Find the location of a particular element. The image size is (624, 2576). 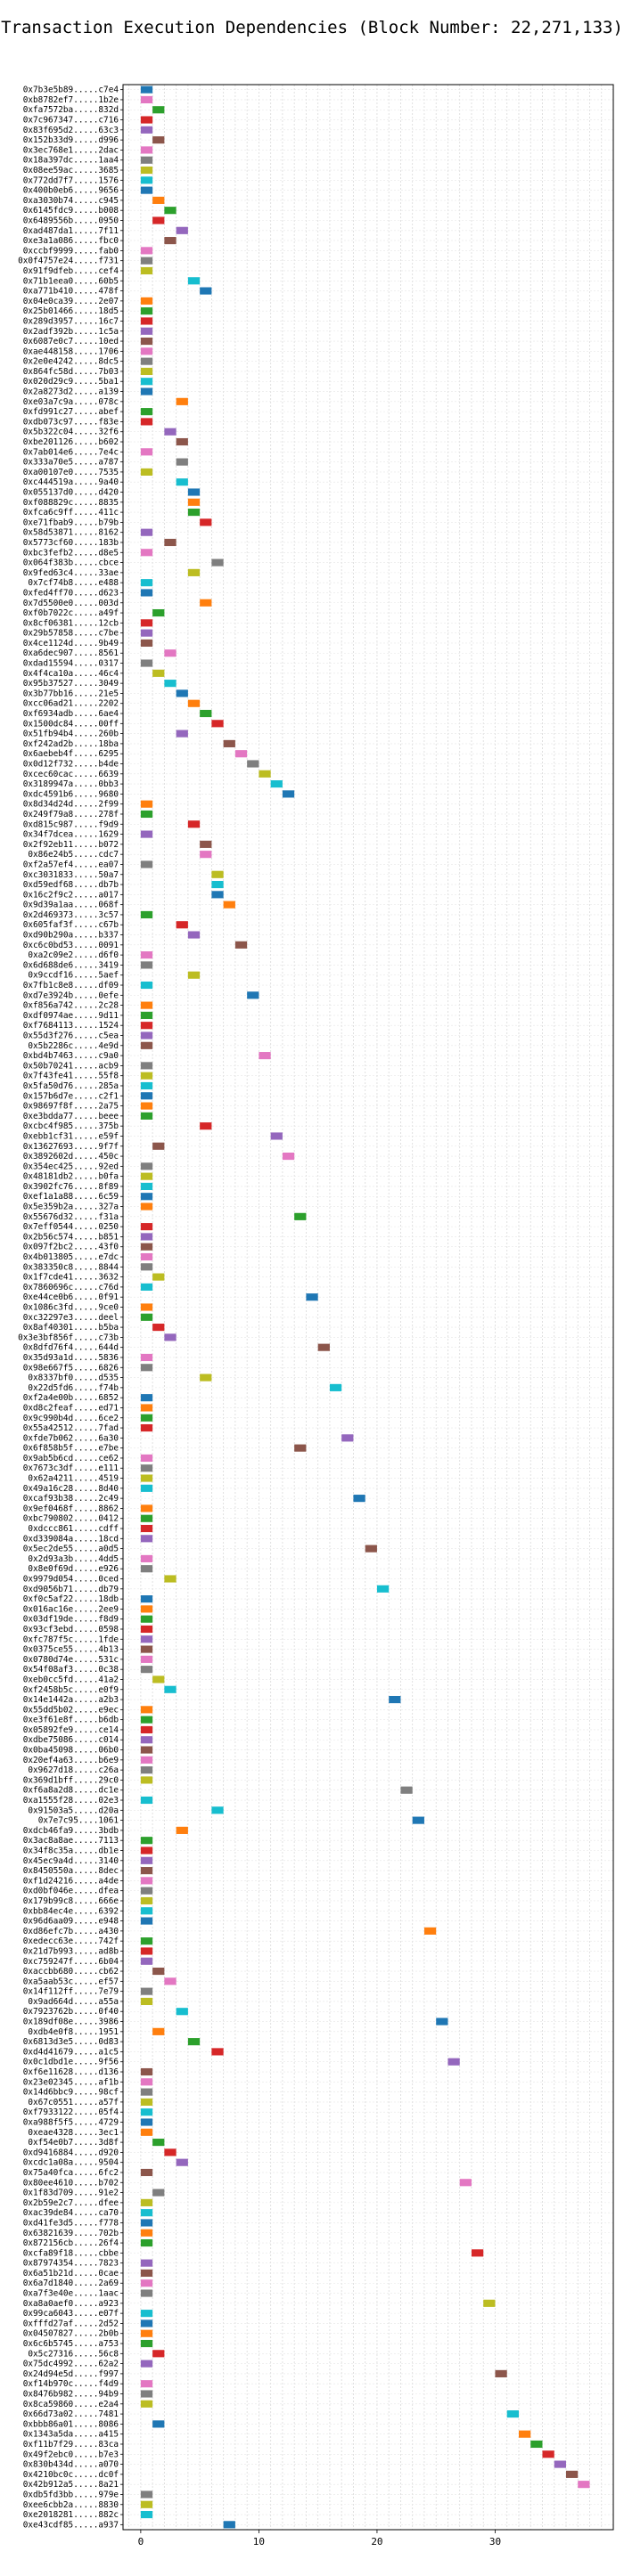

transaction-label: 0x87974354.....7823 is located at coordinates (71, 2264).